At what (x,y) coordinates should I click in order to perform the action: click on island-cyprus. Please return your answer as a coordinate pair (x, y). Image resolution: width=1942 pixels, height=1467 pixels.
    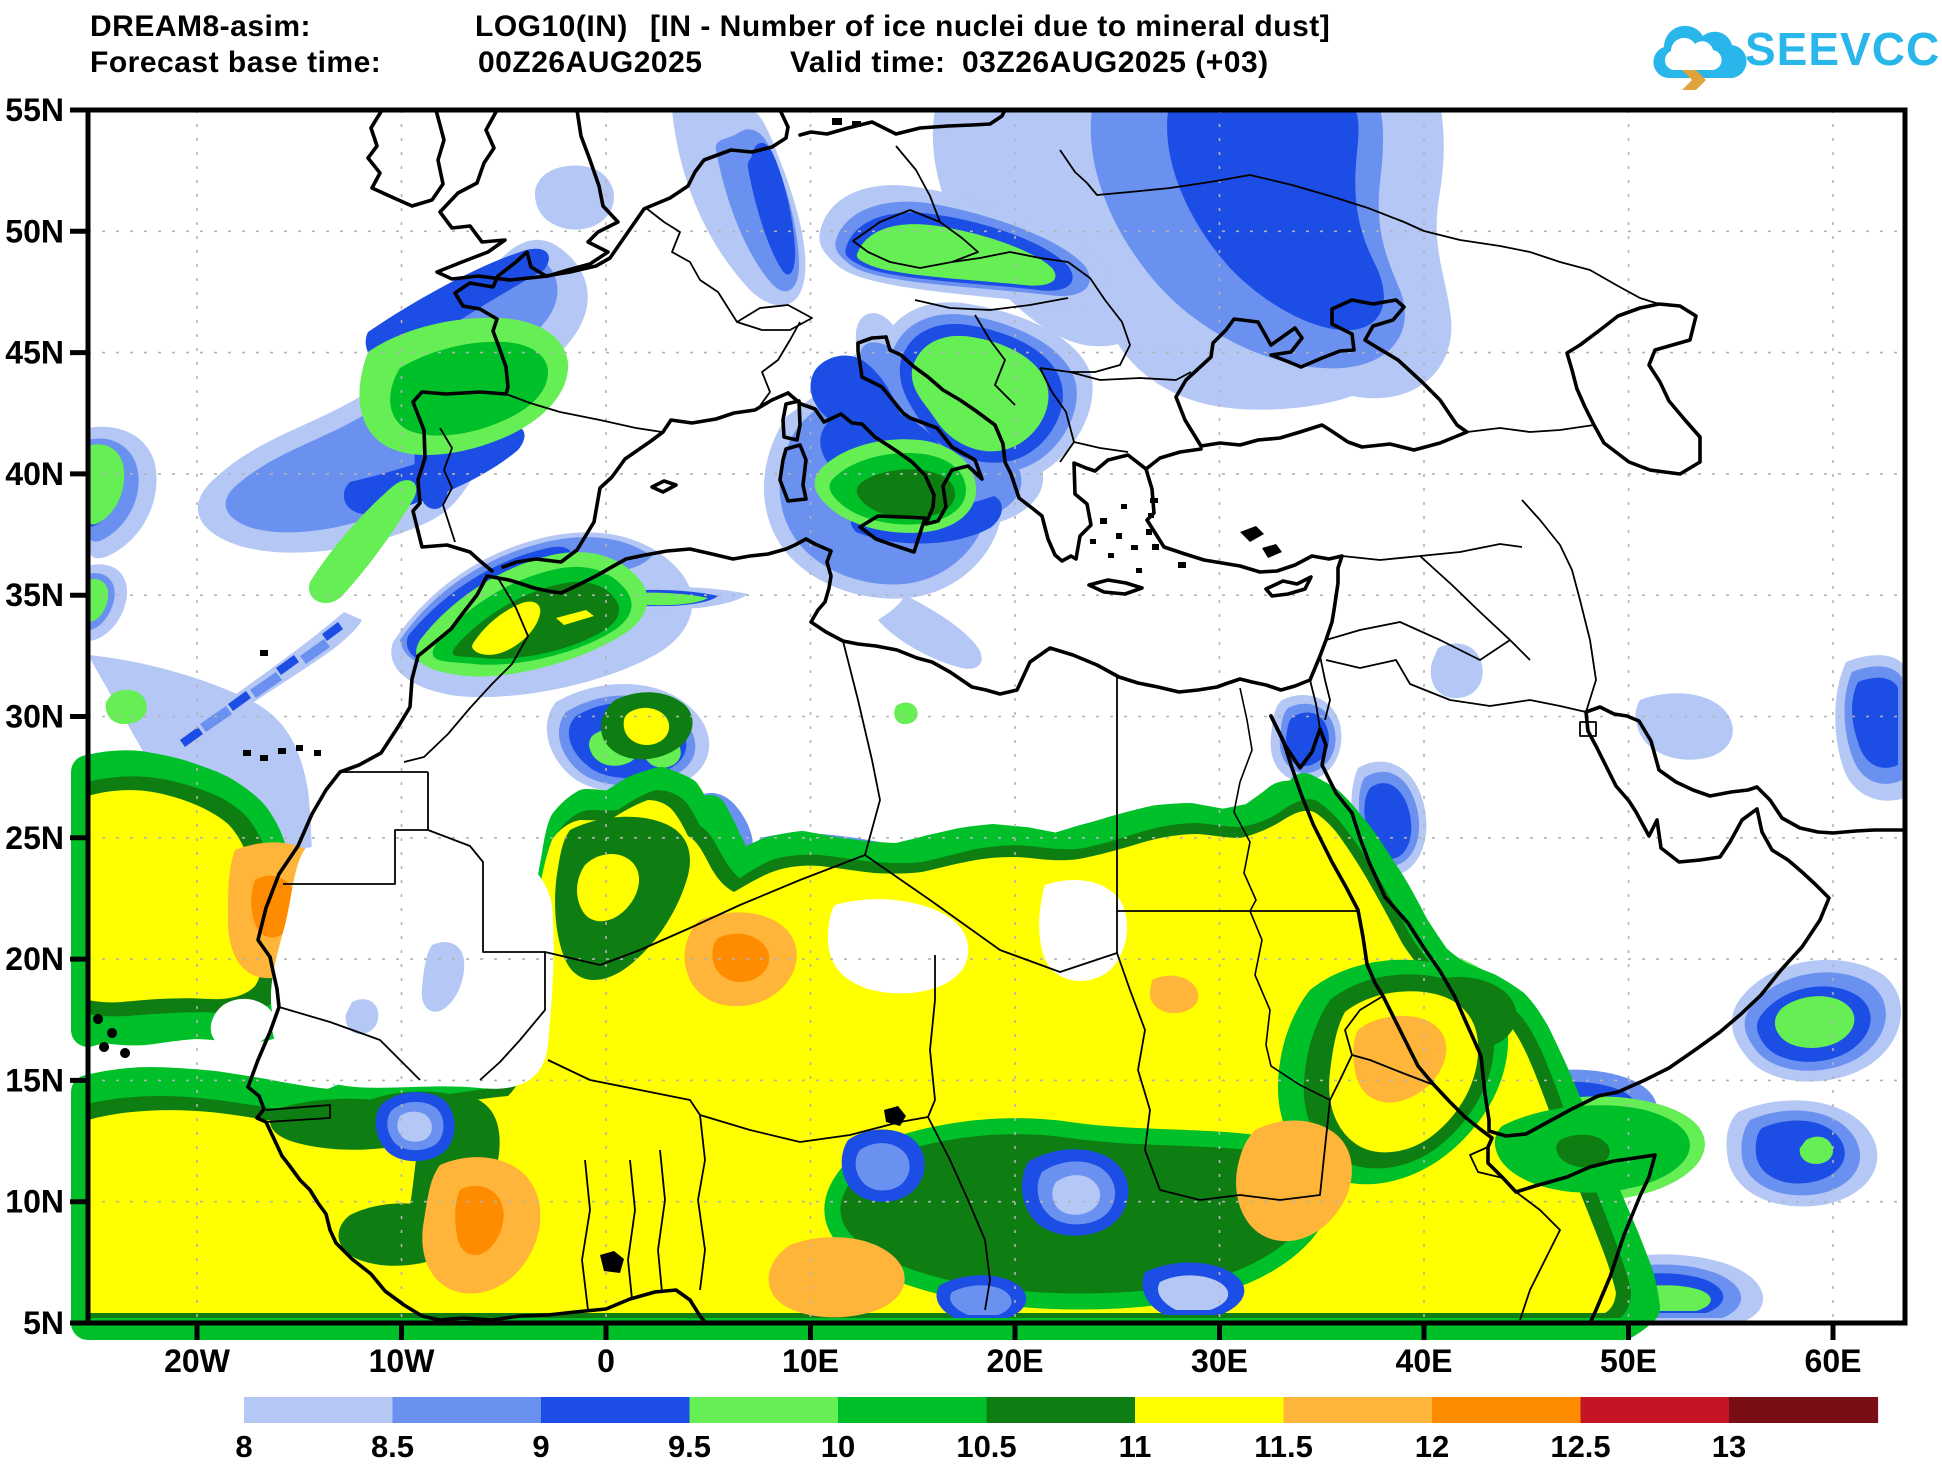
    Looking at the image, I should click on (1288, 586).